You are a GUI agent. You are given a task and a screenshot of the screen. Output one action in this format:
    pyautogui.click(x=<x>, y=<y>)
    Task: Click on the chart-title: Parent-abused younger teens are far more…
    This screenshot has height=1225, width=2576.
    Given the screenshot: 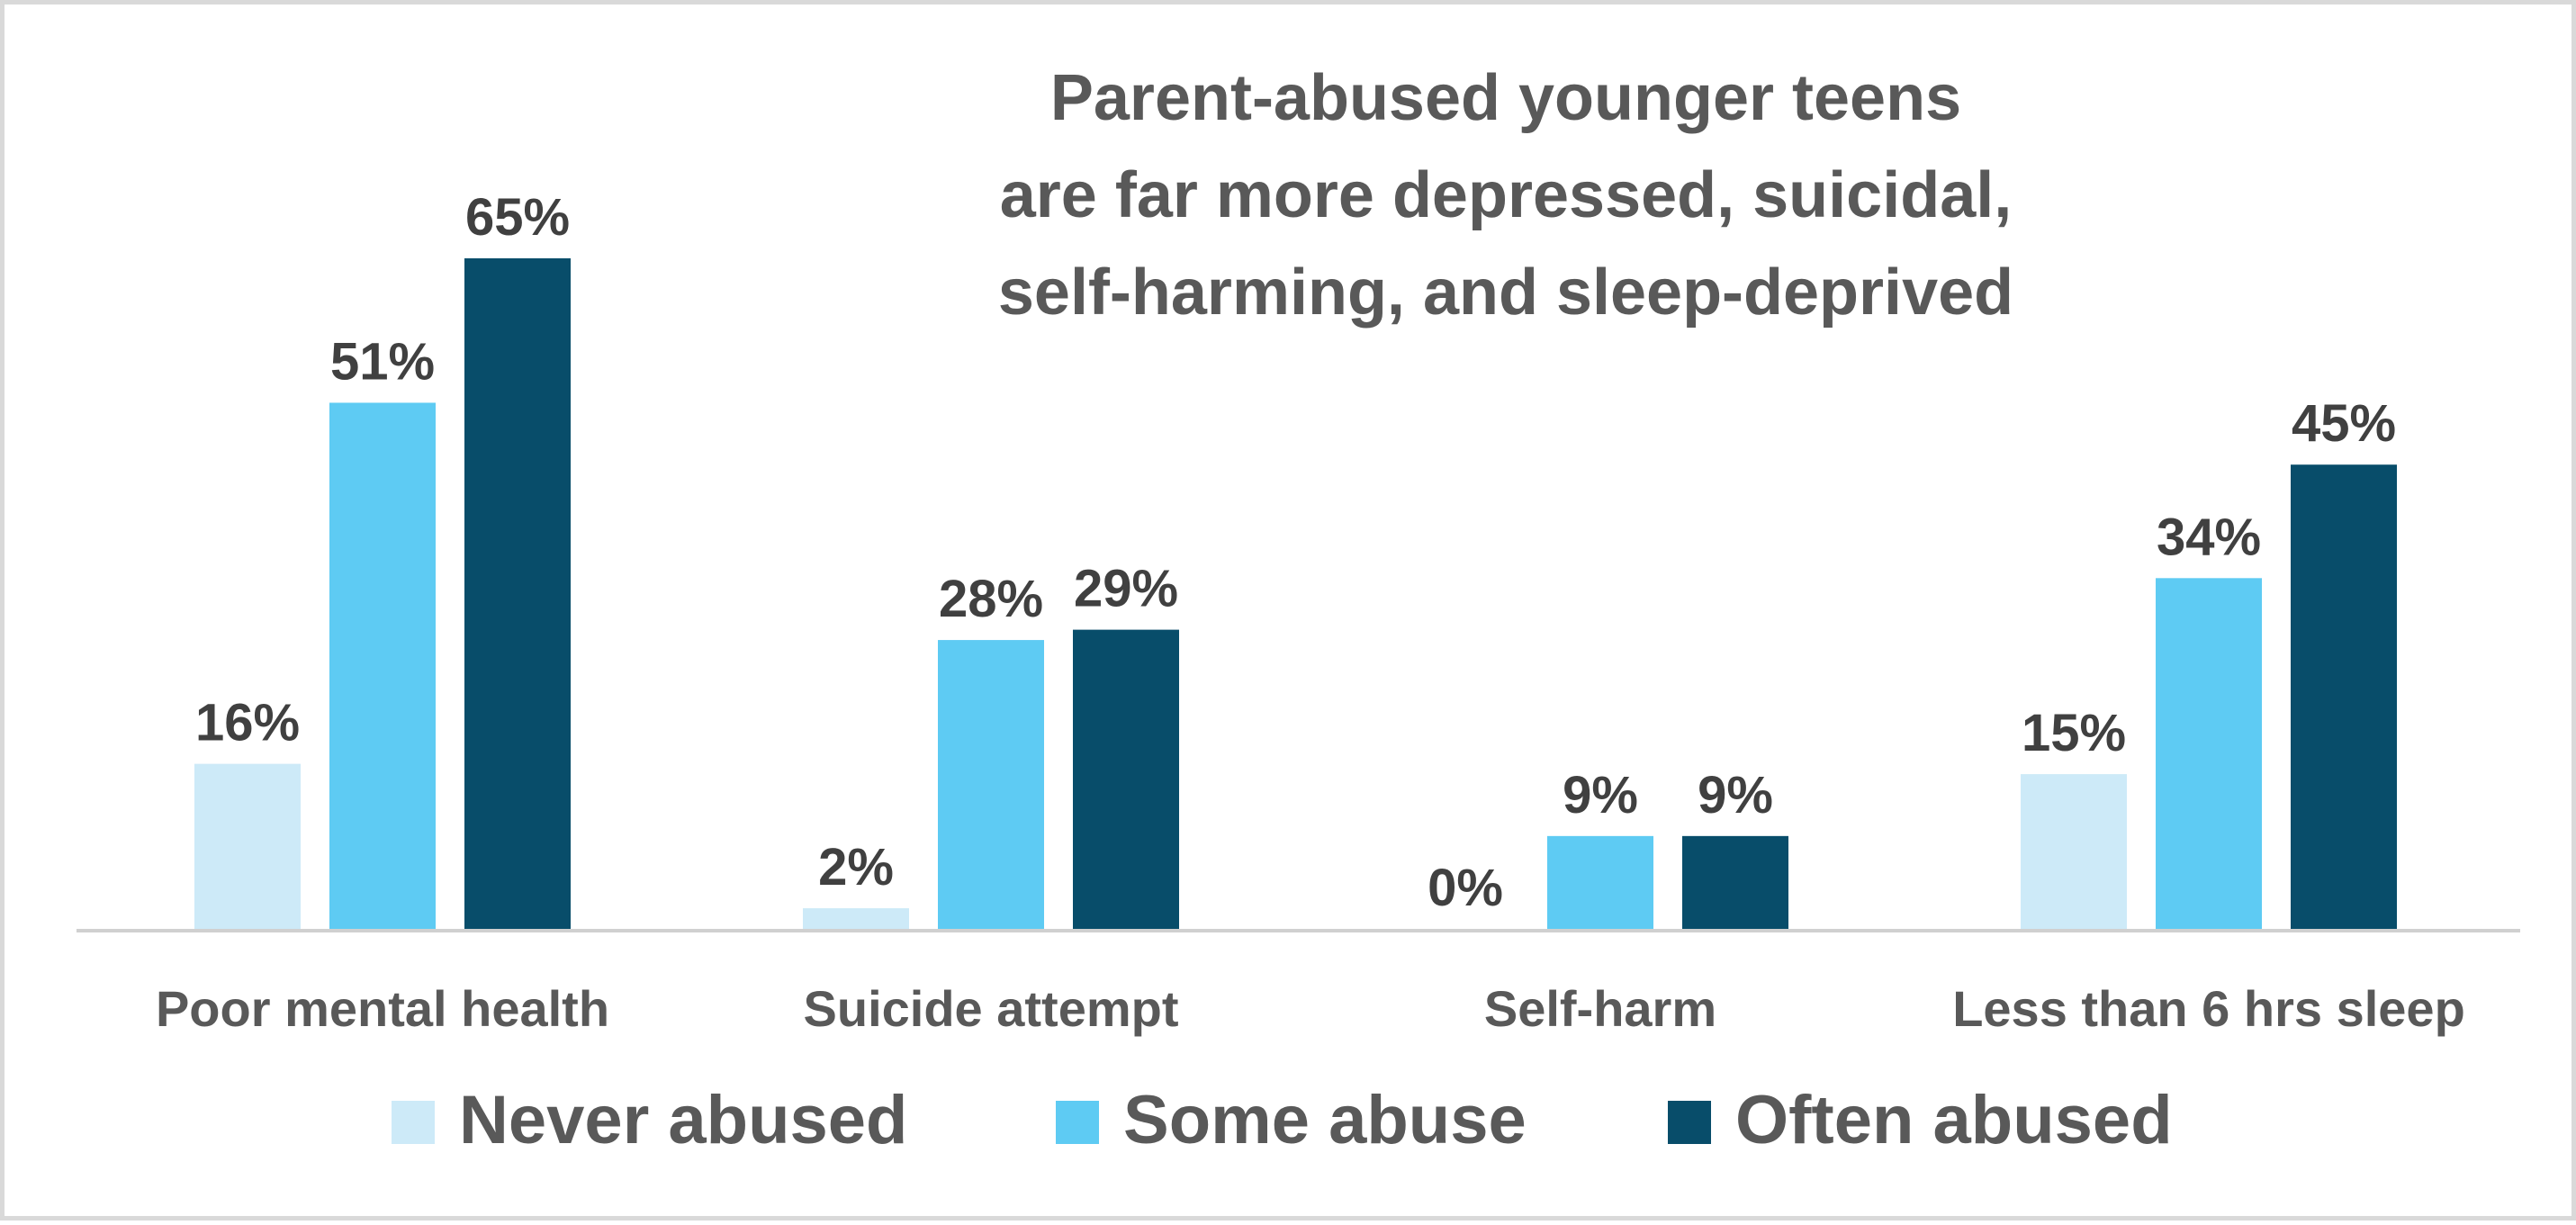 What is the action you would take?
    pyautogui.click(x=1505, y=195)
    